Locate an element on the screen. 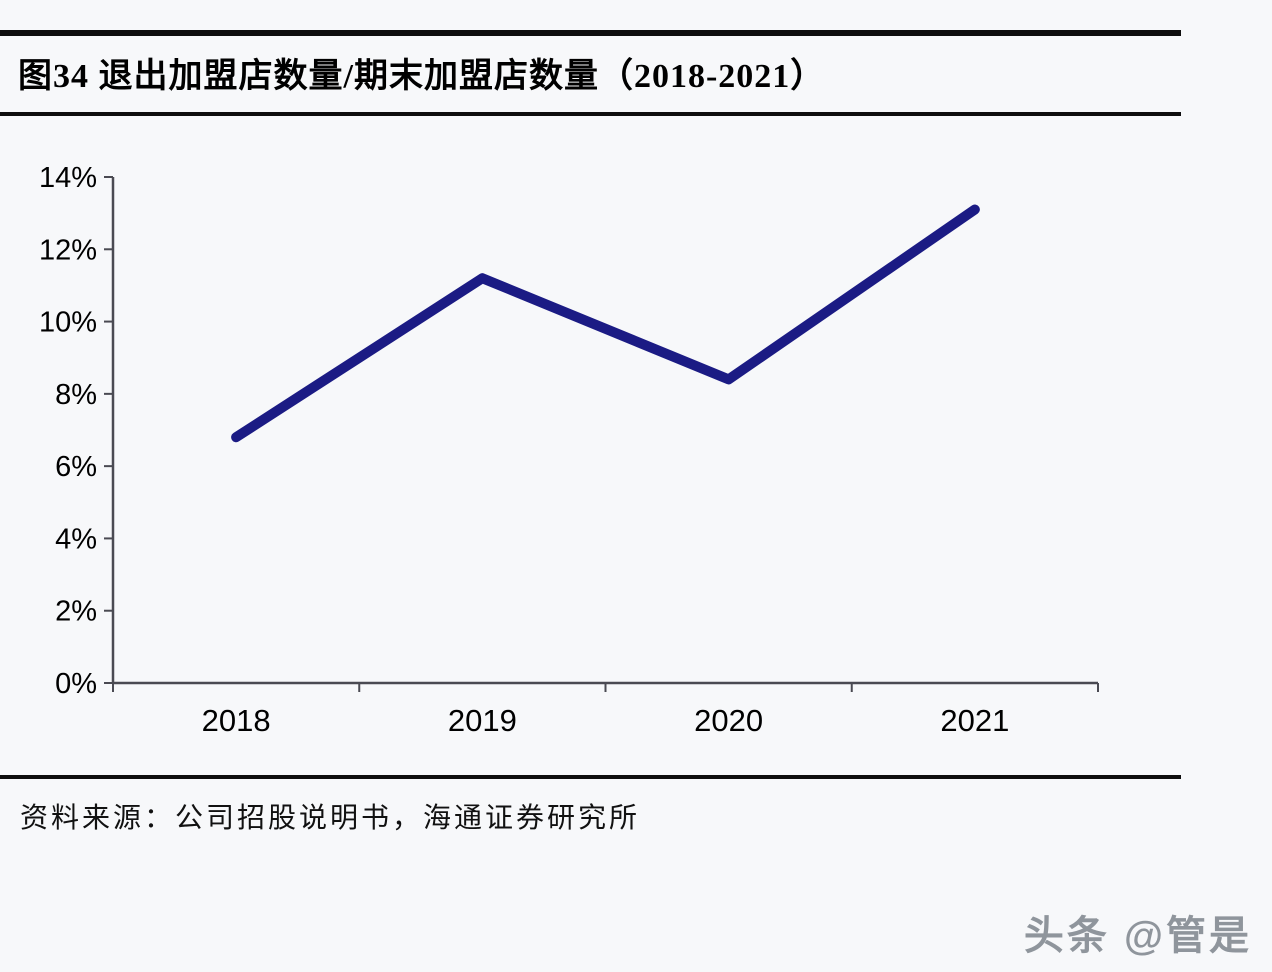  x-tick-label: 2021 is located at coordinates (974, 720).